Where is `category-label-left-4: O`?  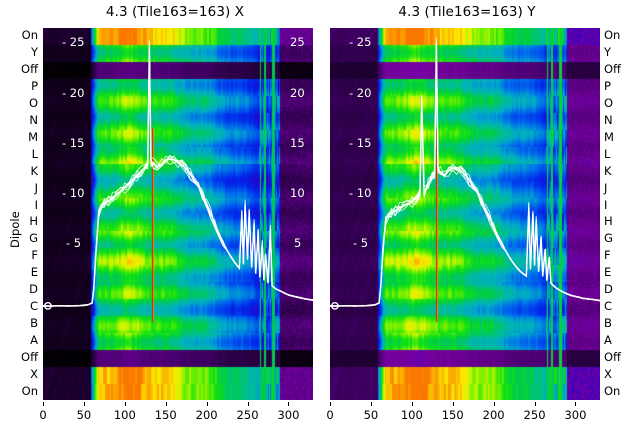
category-label-left-4: O is located at coordinates (33, 103).